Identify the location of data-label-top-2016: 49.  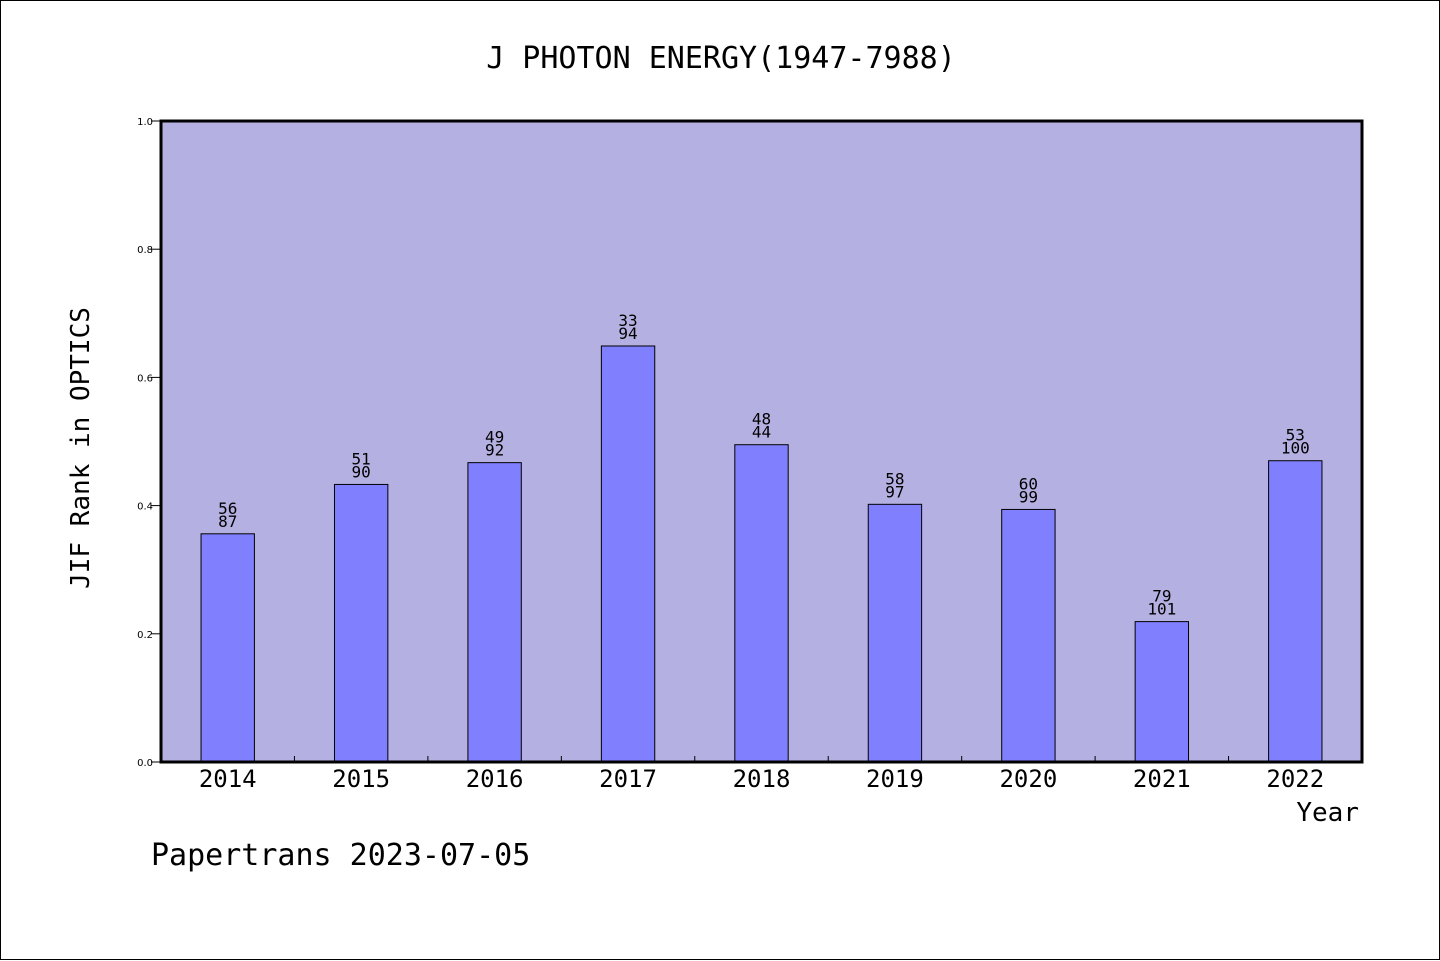
(494, 437).